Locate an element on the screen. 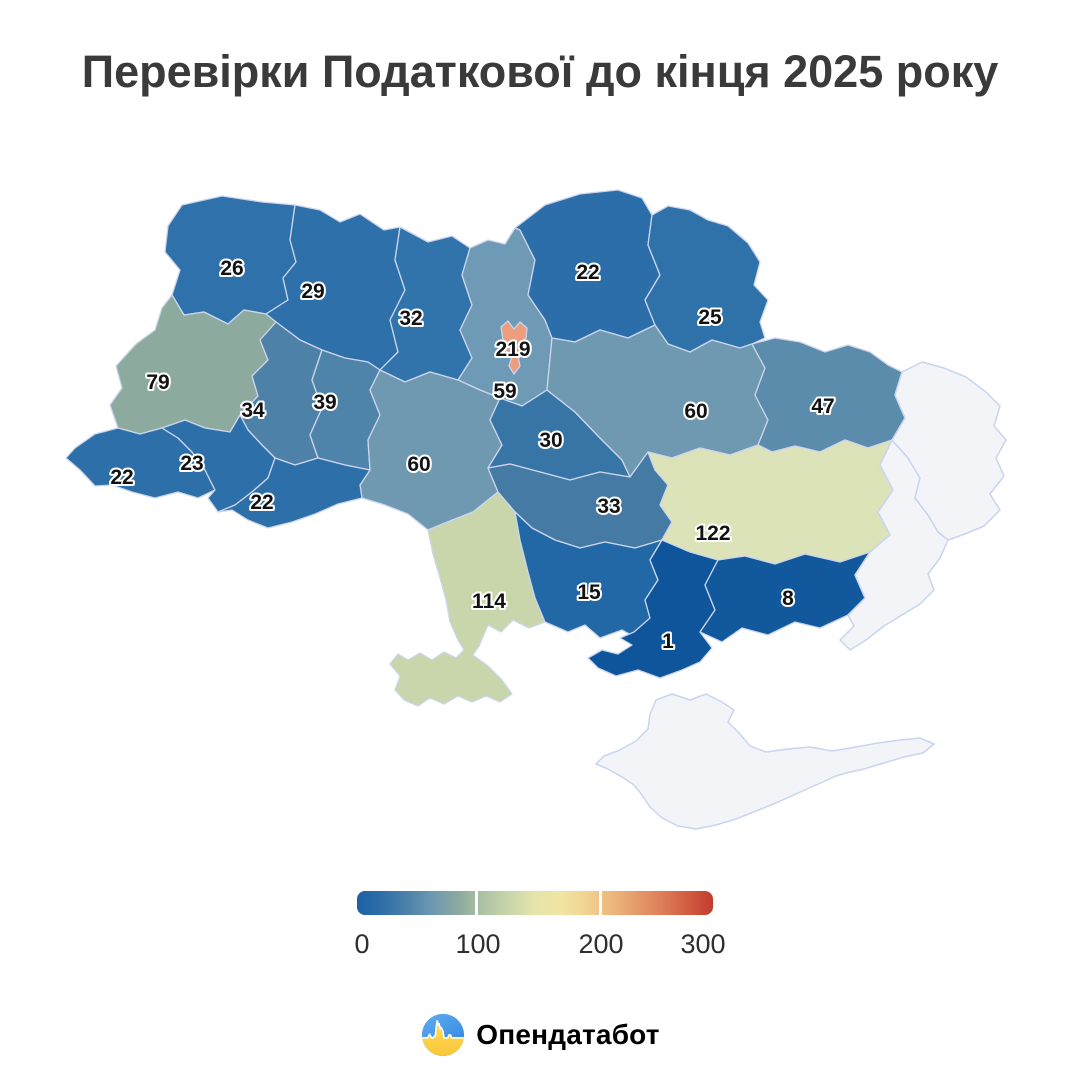  value-label-lviv: 79 is located at coordinates (157, 382).